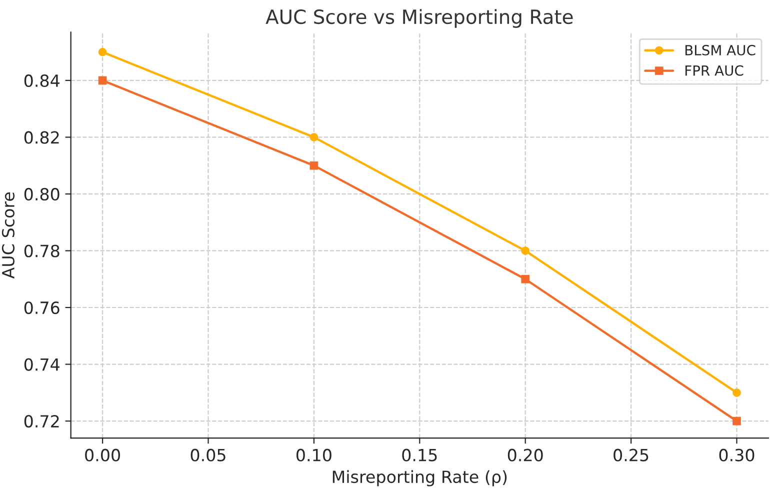 The width and height of the screenshot is (770, 495). I want to click on y-tick-label: 0.74, so click(42, 364).